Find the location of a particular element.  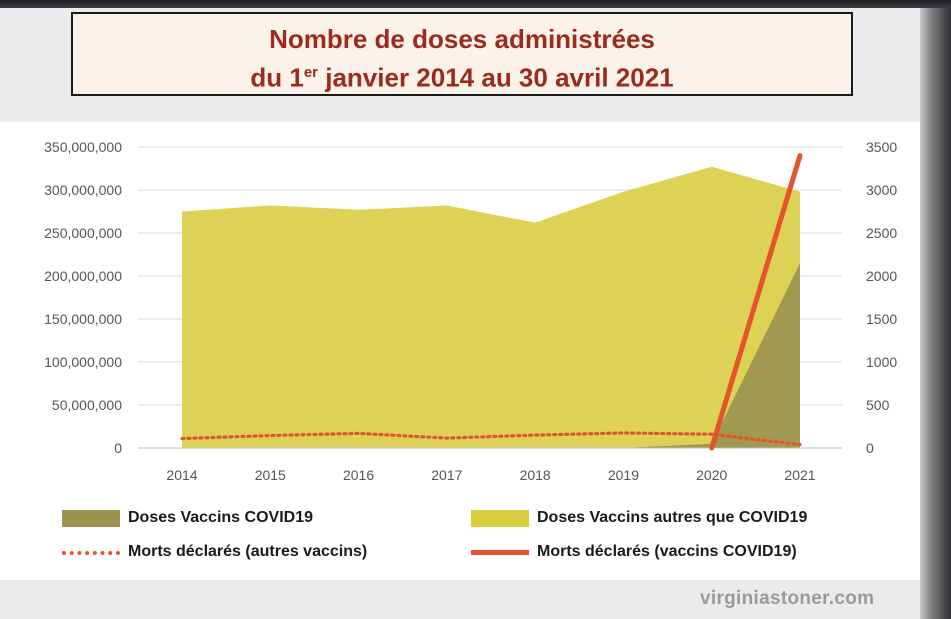

x-tick-label: 2016 is located at coordinates (358, 475).